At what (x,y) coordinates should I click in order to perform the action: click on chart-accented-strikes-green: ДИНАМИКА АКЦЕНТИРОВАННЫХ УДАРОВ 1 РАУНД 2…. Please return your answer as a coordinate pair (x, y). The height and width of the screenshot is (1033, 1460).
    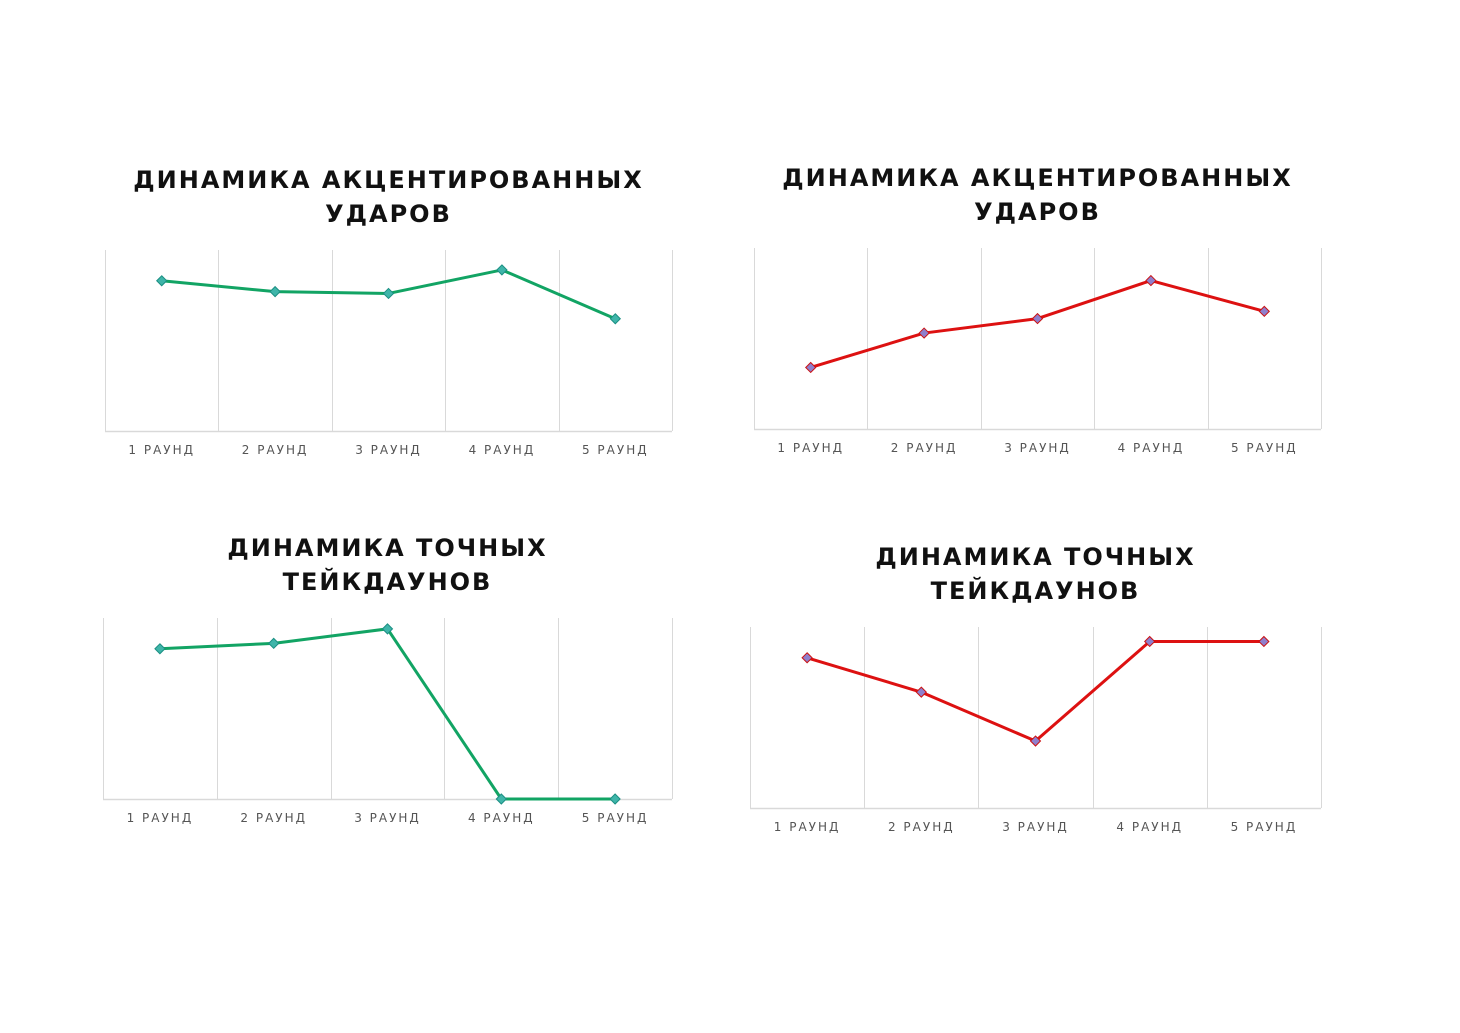
    Looking at the image, I should click on (389, 311).